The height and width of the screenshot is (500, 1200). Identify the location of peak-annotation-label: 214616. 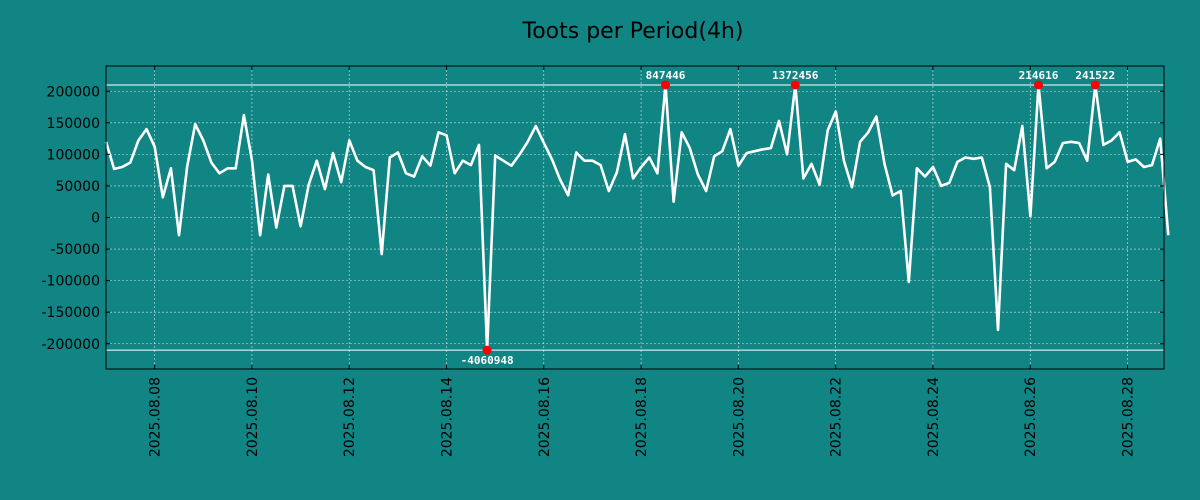
(1039, 75).